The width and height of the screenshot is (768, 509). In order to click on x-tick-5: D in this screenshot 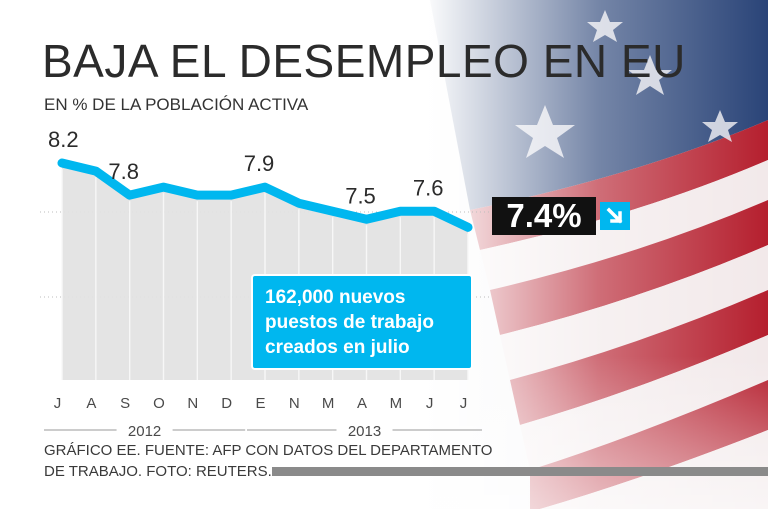, I will do `click(227, 403)`.